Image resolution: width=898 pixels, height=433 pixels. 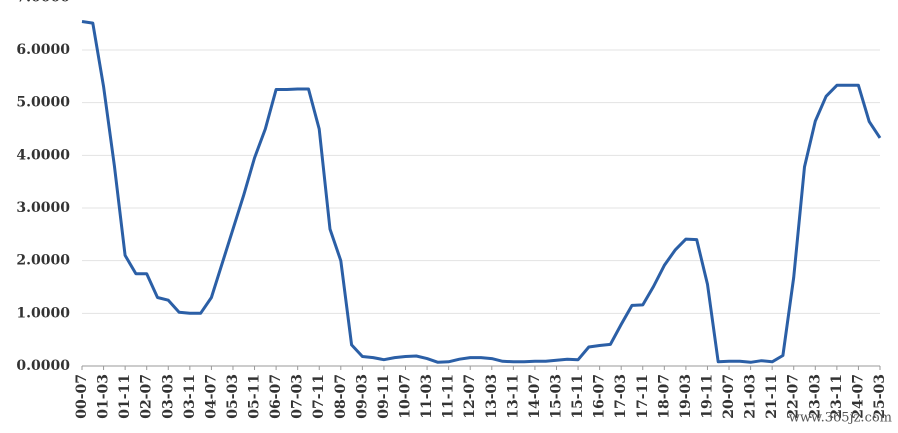 I want to click on x-tick-label: 11-11, so click(x=449, y=396).